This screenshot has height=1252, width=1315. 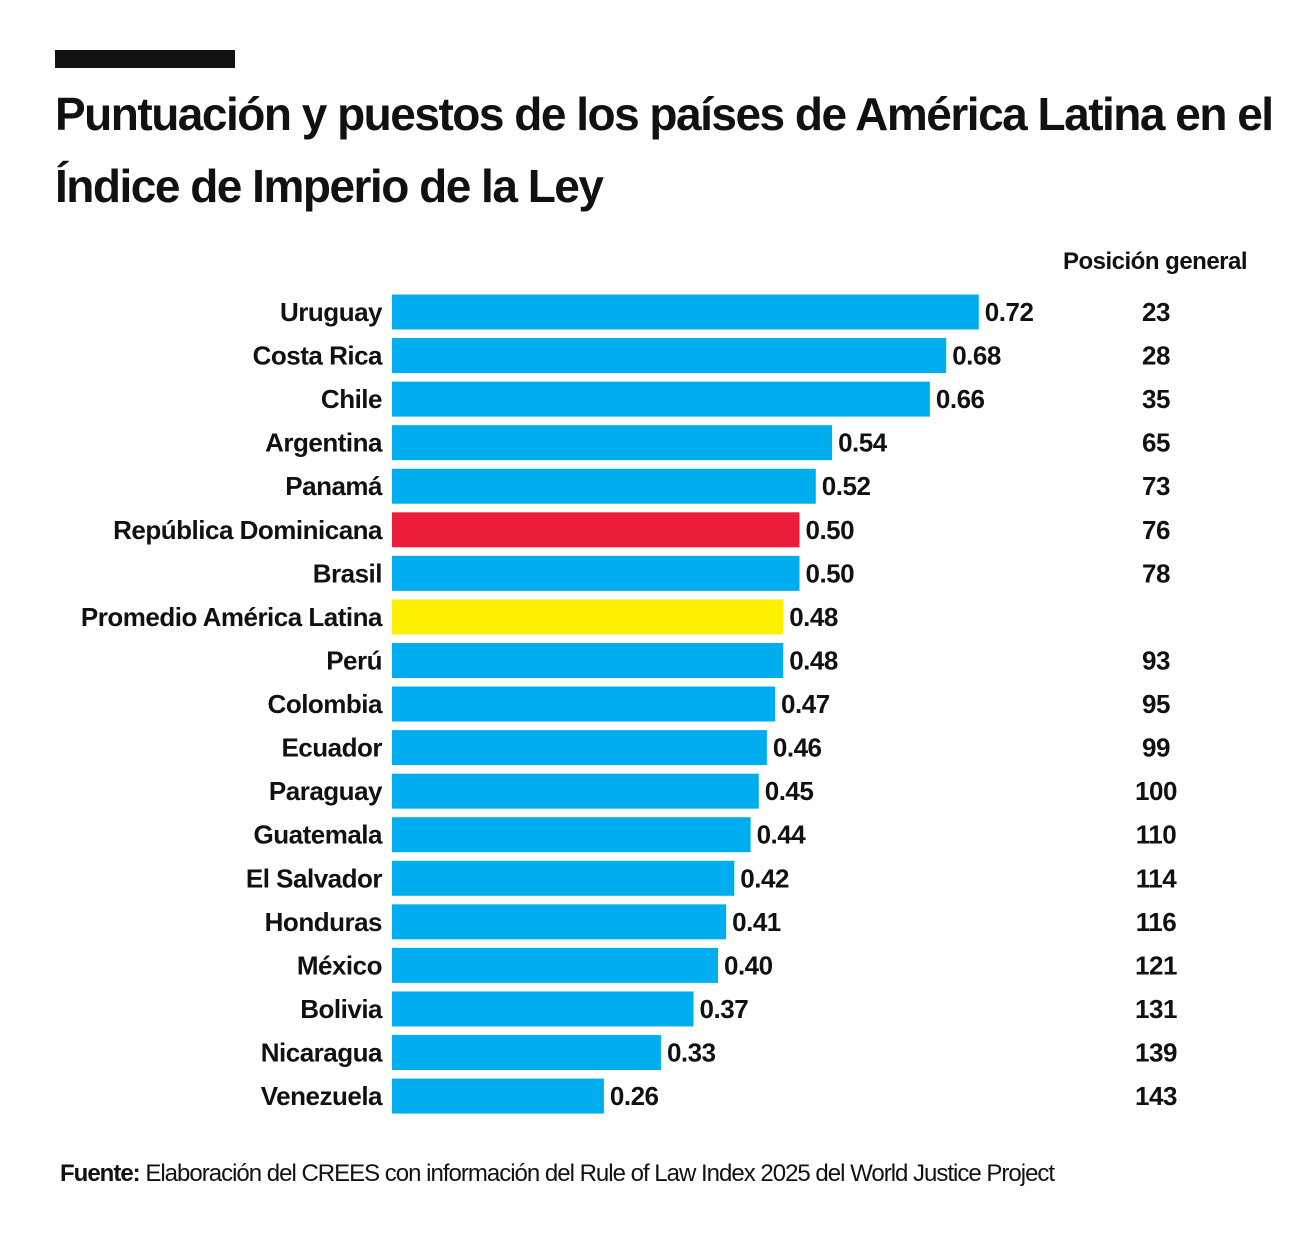 I want to click on rank-label: 35, so click(x=1156, y=399).